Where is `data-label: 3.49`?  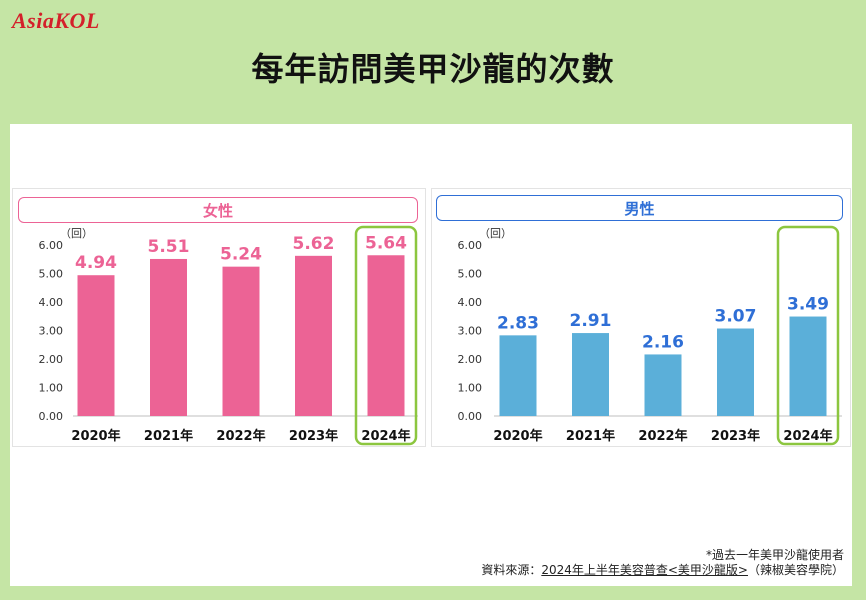
data-label: 3.49 is located at coordinates (808, 305).